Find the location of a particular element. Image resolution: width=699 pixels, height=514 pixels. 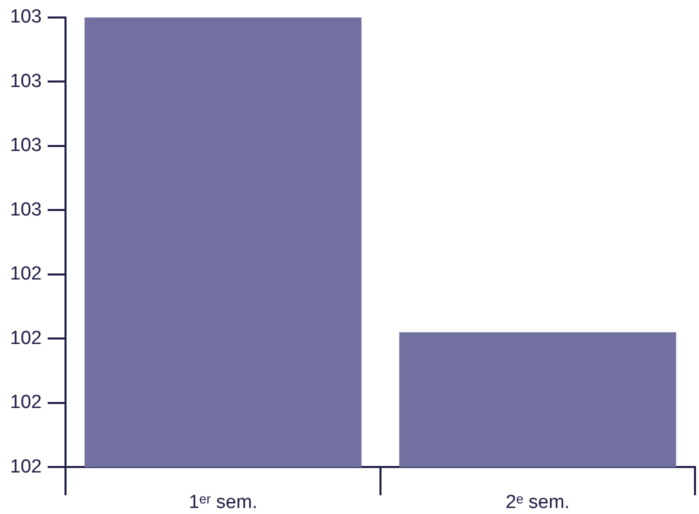

x-tick-label: 2ᵉ sem. is located at coordinates (538, 502).